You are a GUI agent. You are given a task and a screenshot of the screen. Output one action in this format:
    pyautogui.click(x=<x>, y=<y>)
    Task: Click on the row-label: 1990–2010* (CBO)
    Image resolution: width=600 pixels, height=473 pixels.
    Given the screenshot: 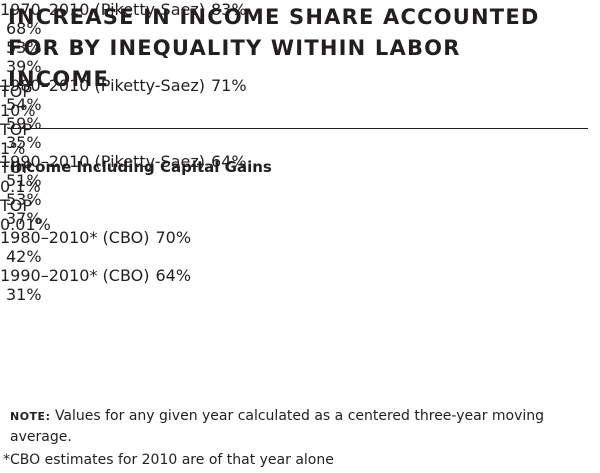 What is the action you would take?
    pyautogui.click(x=75, y=275)
    